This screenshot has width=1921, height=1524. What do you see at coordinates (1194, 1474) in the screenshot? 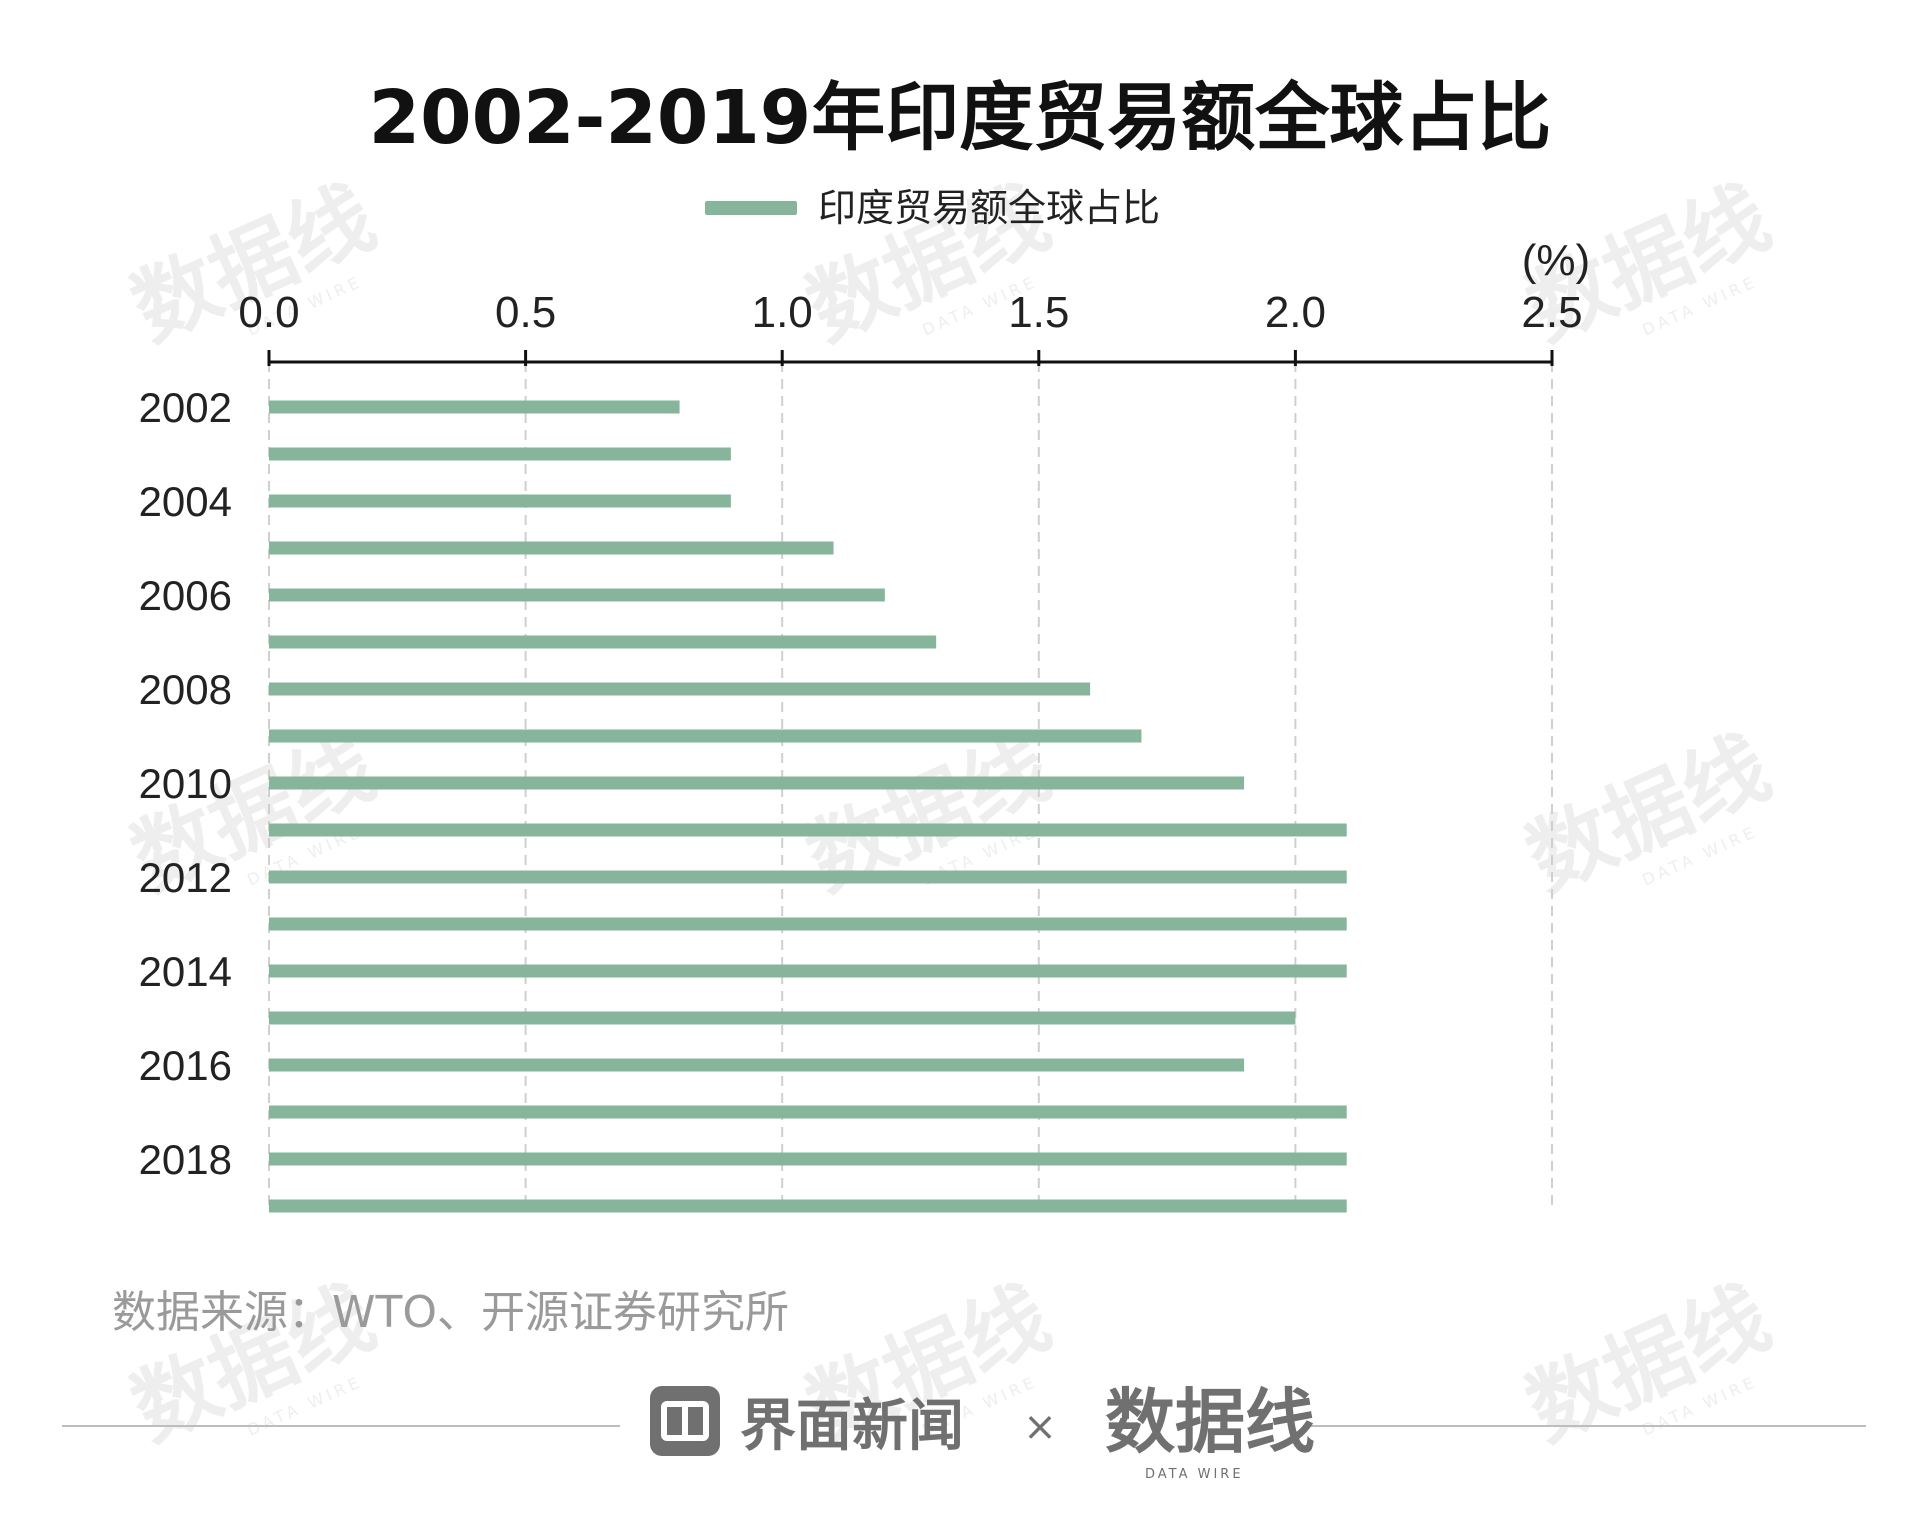
I see `partner-logo-sub: DATA WIRE` at bounding box center [1194, 1474].